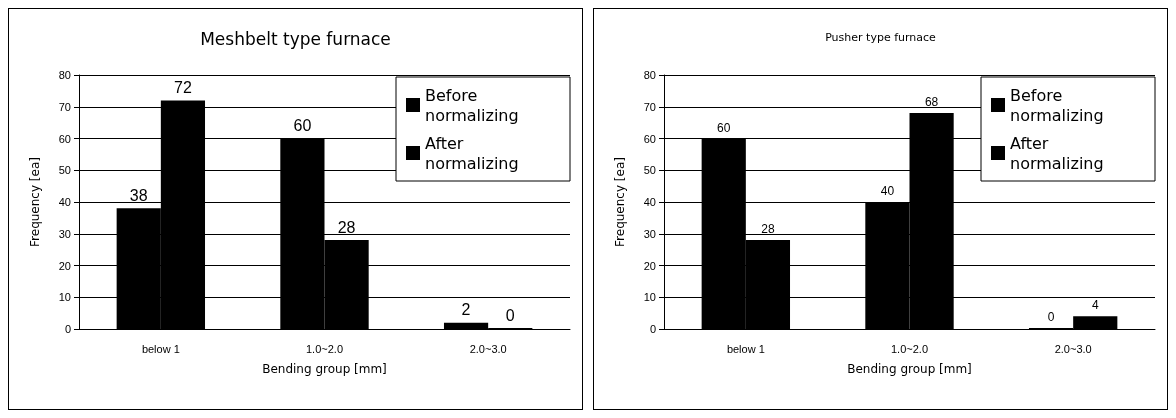  What do you see at coordinates (1095, 305) in the screenshot?
I see `data-label: 4` at bounding box center [1095, 305].